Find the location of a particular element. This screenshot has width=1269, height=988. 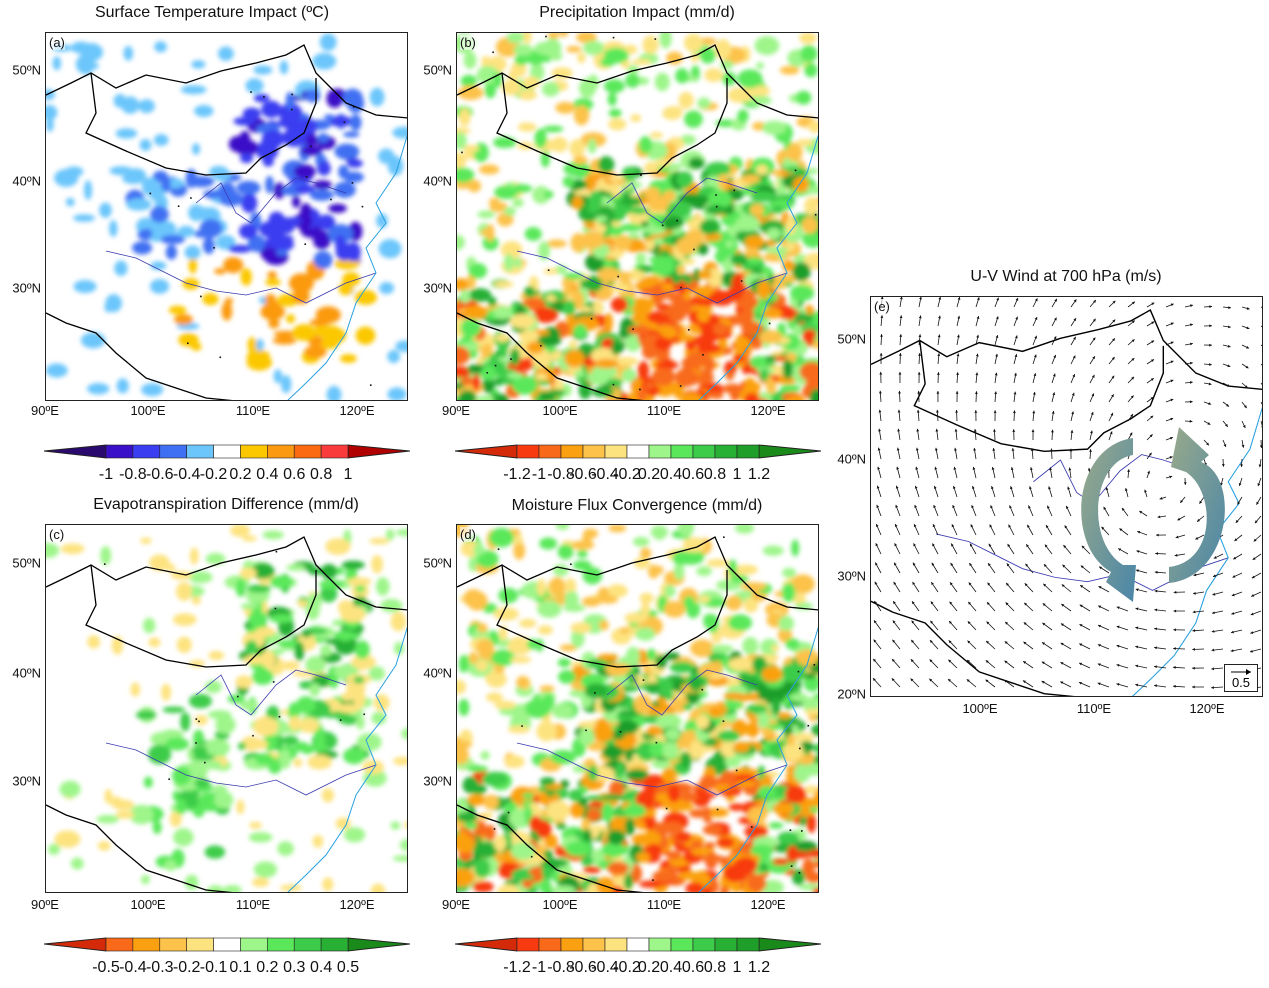

country-border is located at coordinates (612, 124).